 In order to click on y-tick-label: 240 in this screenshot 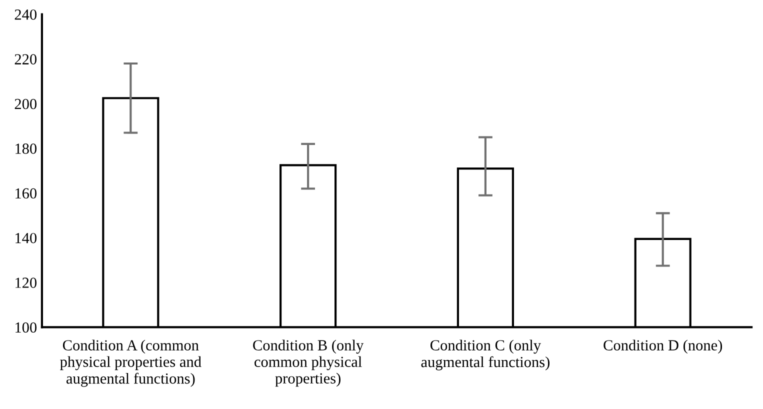, I will do `click(25, 14)`.